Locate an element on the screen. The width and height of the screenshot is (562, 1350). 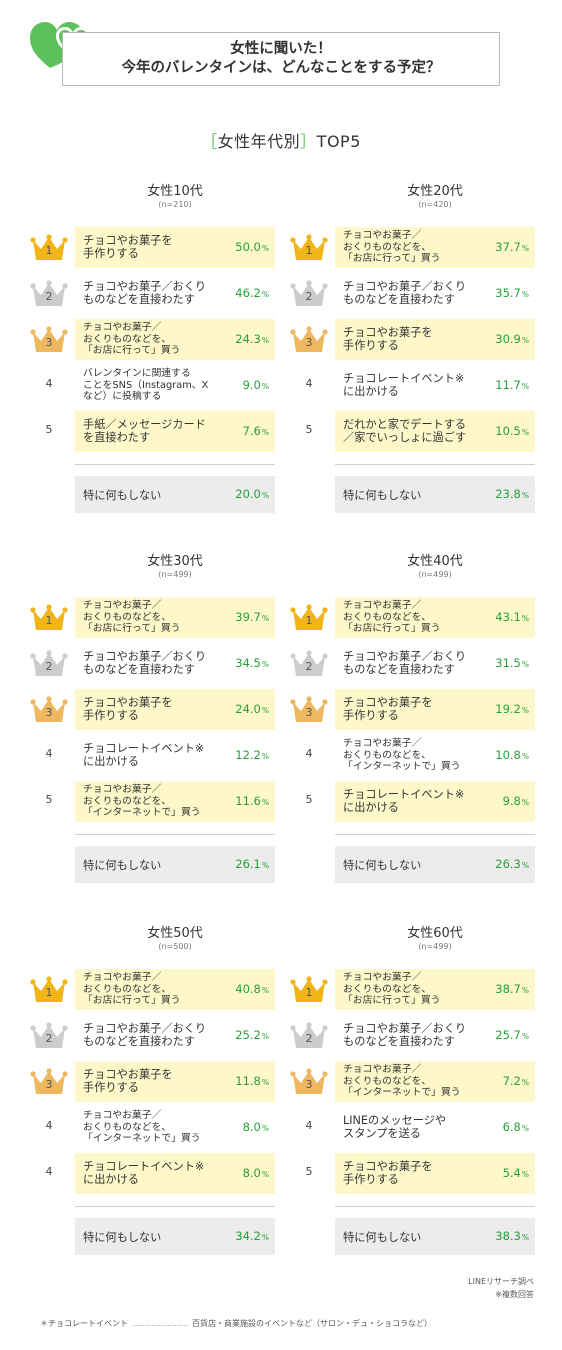
bar-item: チョコやお菓子／ おくりものなどを、 「お店に行って」買う 24.3% is located at coordinates (175, 339).